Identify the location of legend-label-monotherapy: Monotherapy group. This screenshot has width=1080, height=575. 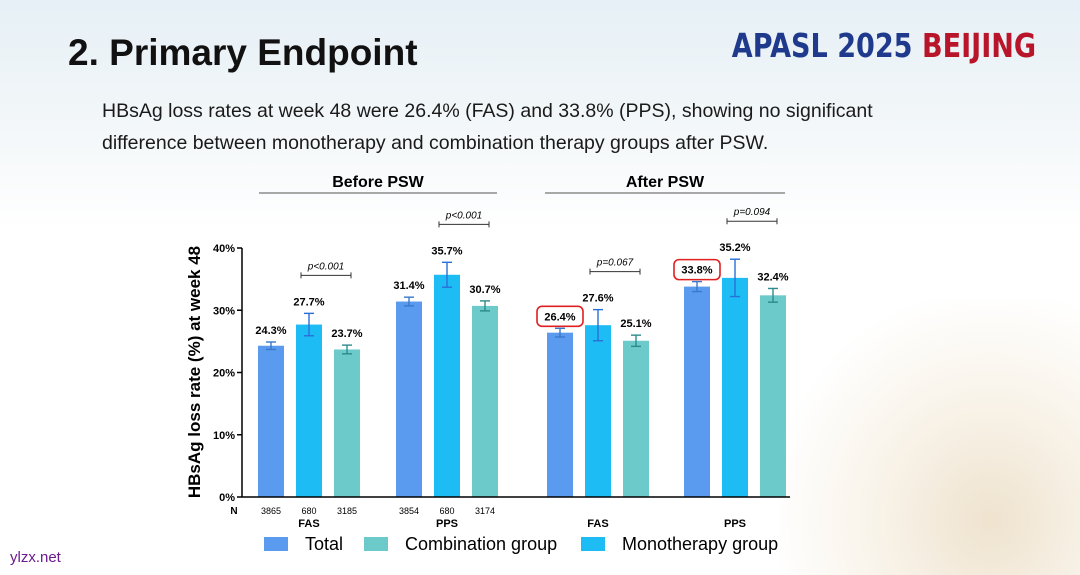
(700, 544).